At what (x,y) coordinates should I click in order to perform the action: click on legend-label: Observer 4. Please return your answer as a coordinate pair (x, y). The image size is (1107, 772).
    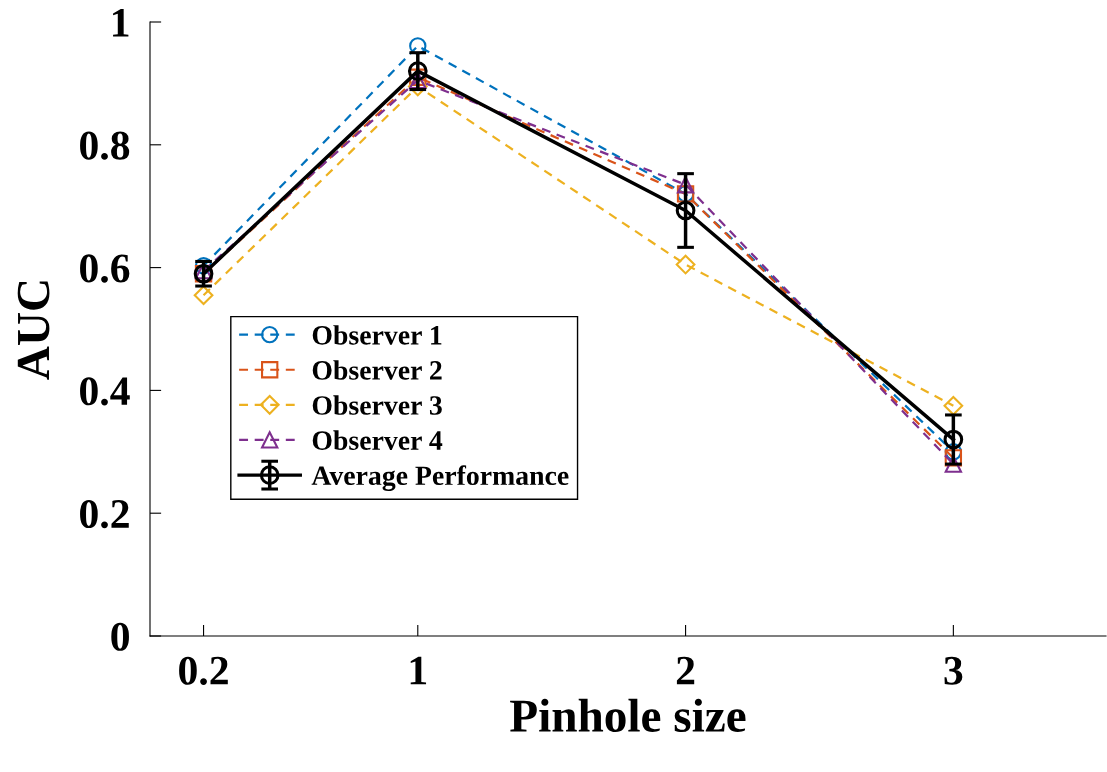
    Looking at the image, I should click on (377, 440).